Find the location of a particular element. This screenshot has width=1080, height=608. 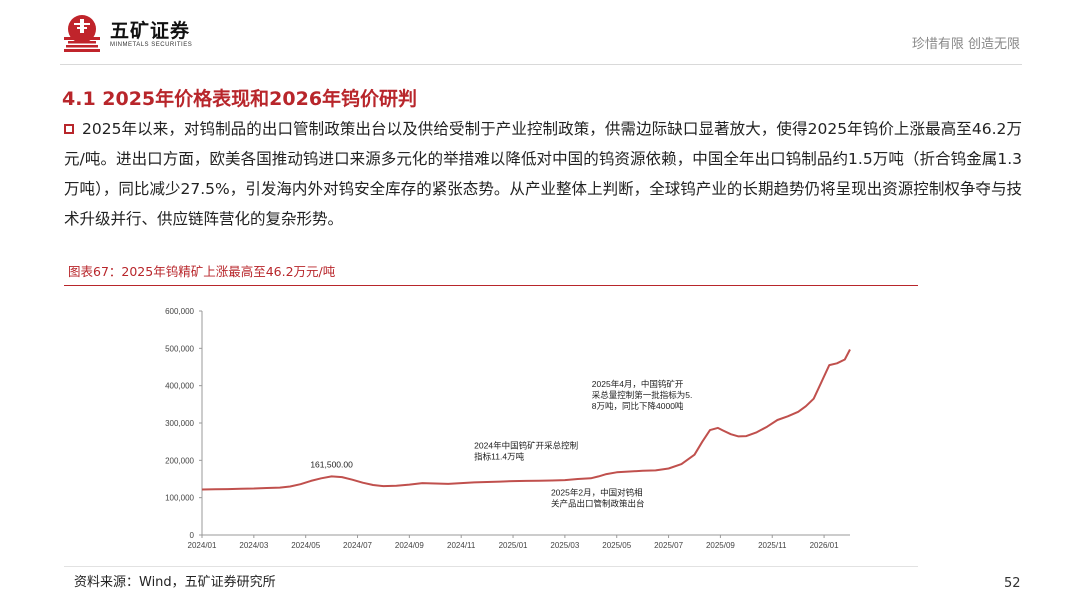

minmetals-logo-icon is located at coordinates (82, 33).